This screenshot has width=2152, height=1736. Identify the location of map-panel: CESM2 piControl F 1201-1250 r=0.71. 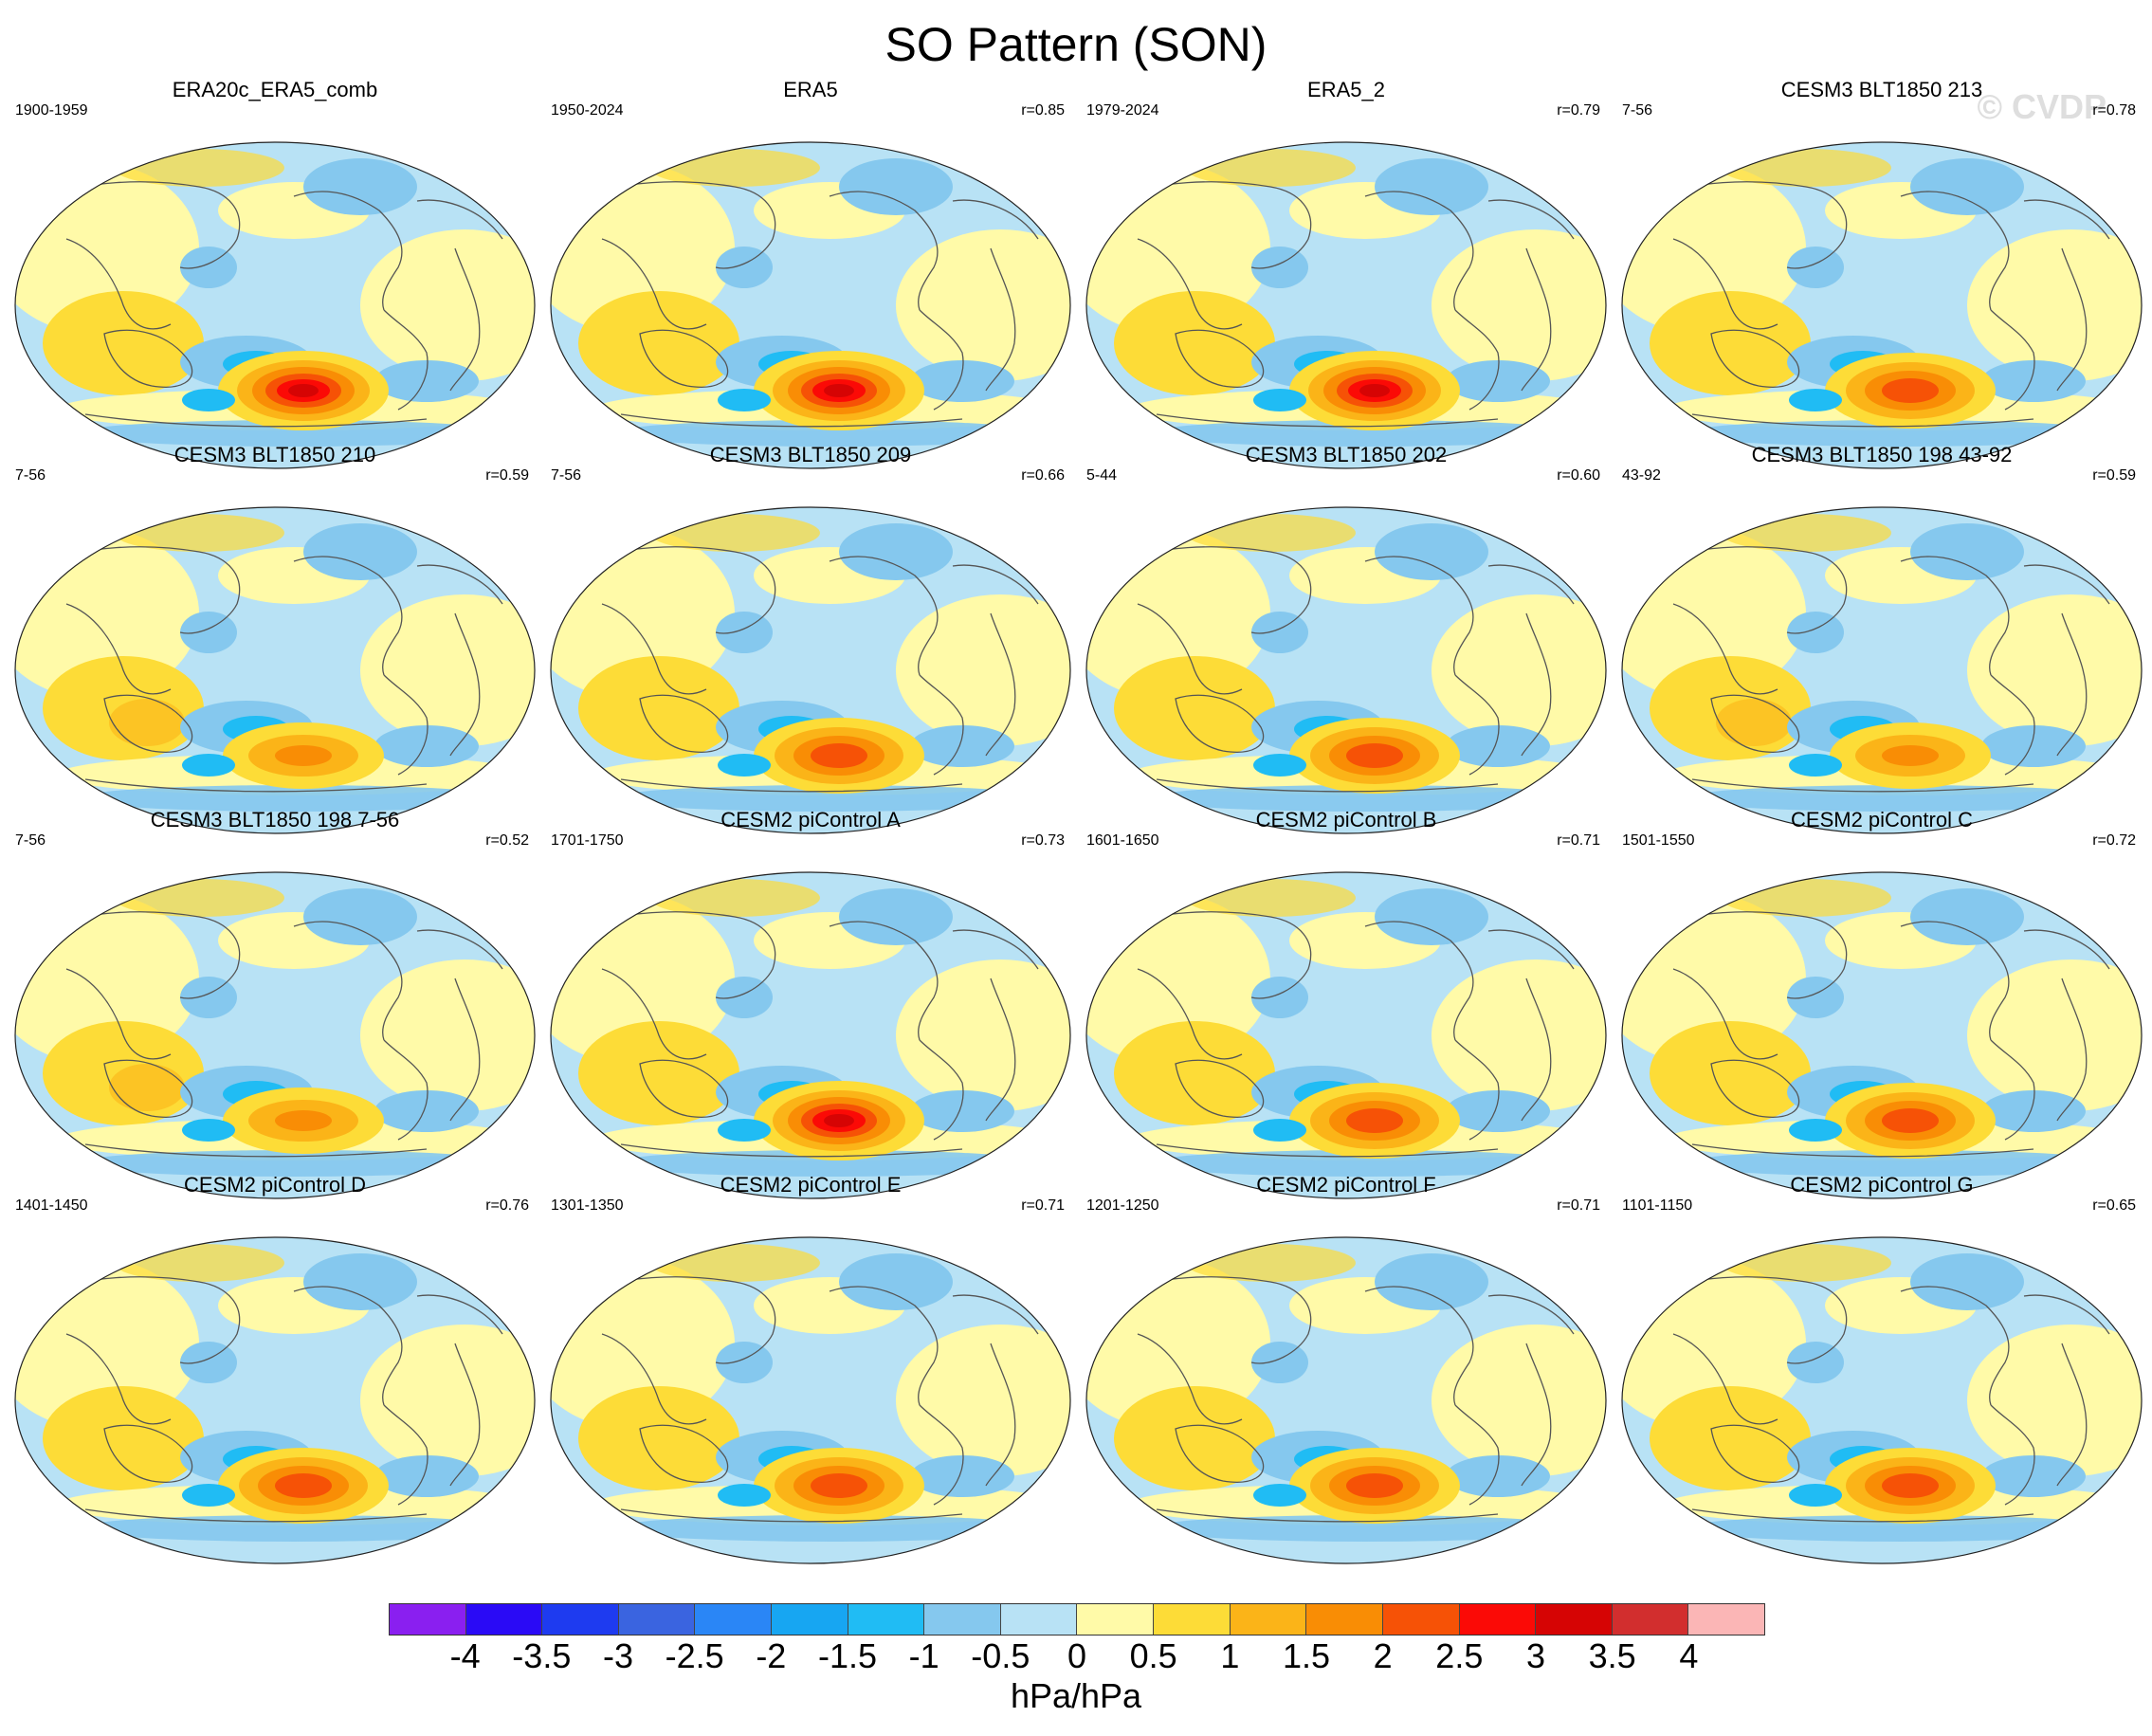
(1347, 1368).